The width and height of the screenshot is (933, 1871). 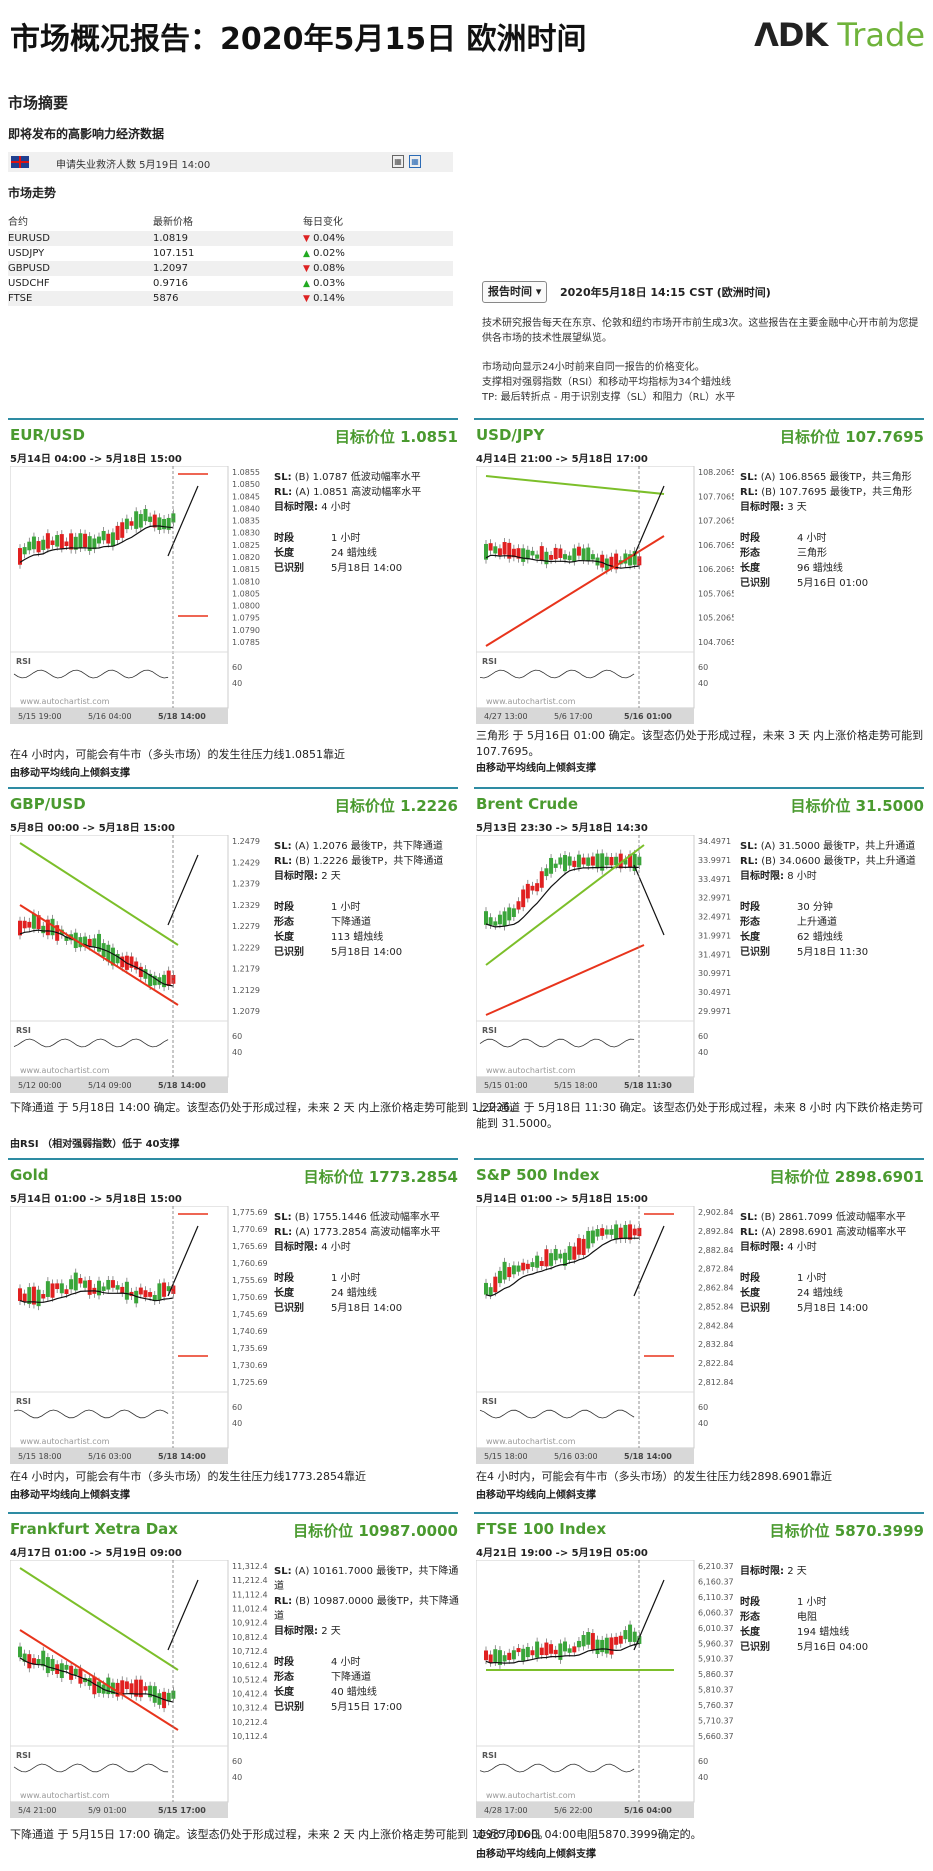 I want to click on calendar-icon: ▦, so click(x=398, y=161).